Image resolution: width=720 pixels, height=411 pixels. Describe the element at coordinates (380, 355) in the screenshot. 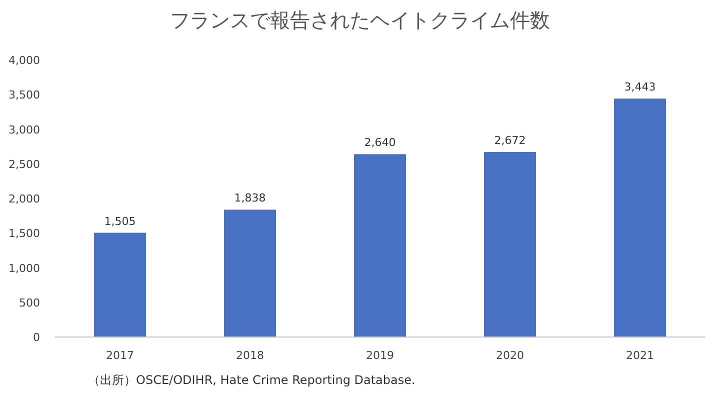

I see `x-tick-label: 2019` at that location.